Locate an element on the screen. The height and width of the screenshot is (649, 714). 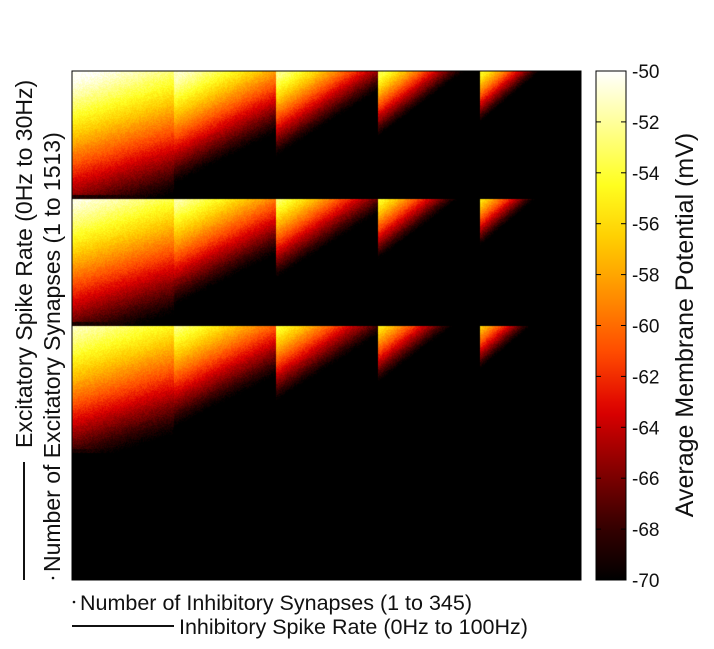
colorbar-ticks: -50 -52 -54 -56 -58 -60 -62 -64 -66 -68 -70 is located at coordinates (628, 327).